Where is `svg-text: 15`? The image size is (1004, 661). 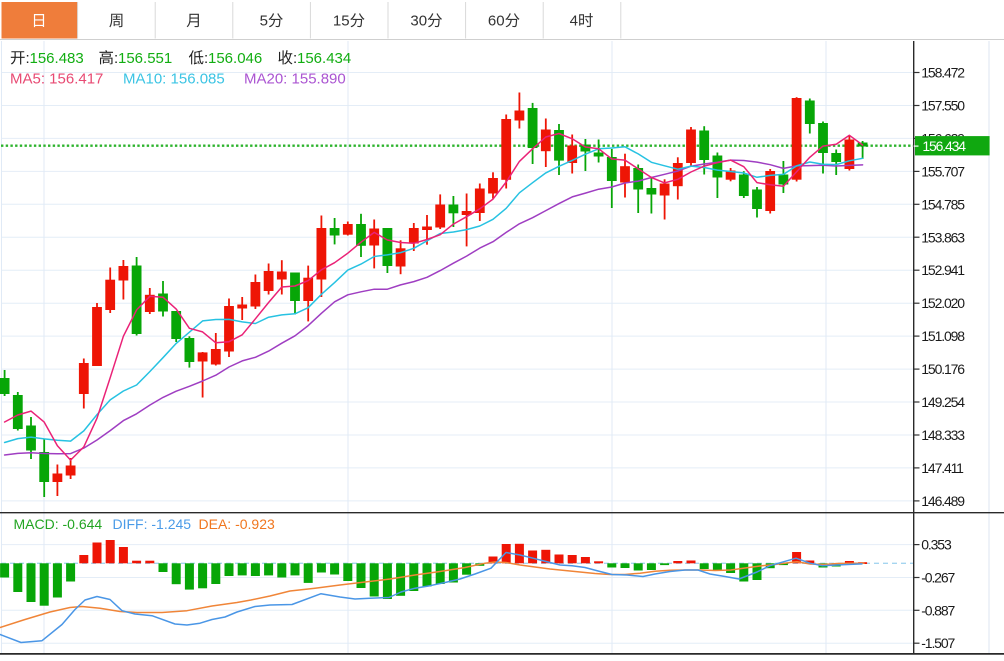 svg-text: 15 is located at coordinates (341, 21).